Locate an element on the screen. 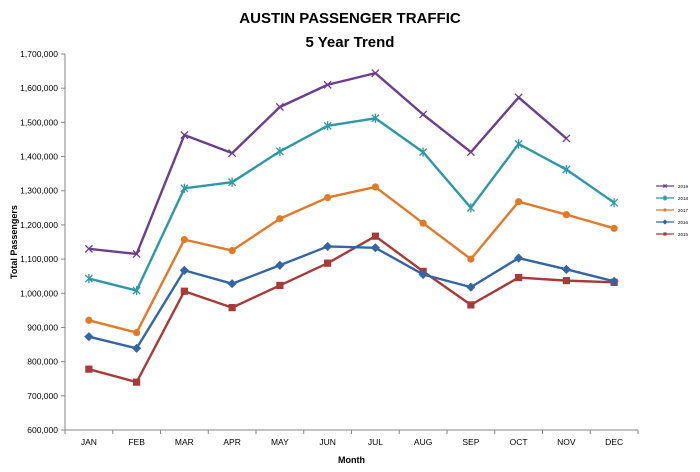 The height and width of the screenshot is (472, 700). x-tick-label: MAY is located at coordinates (280, 442).